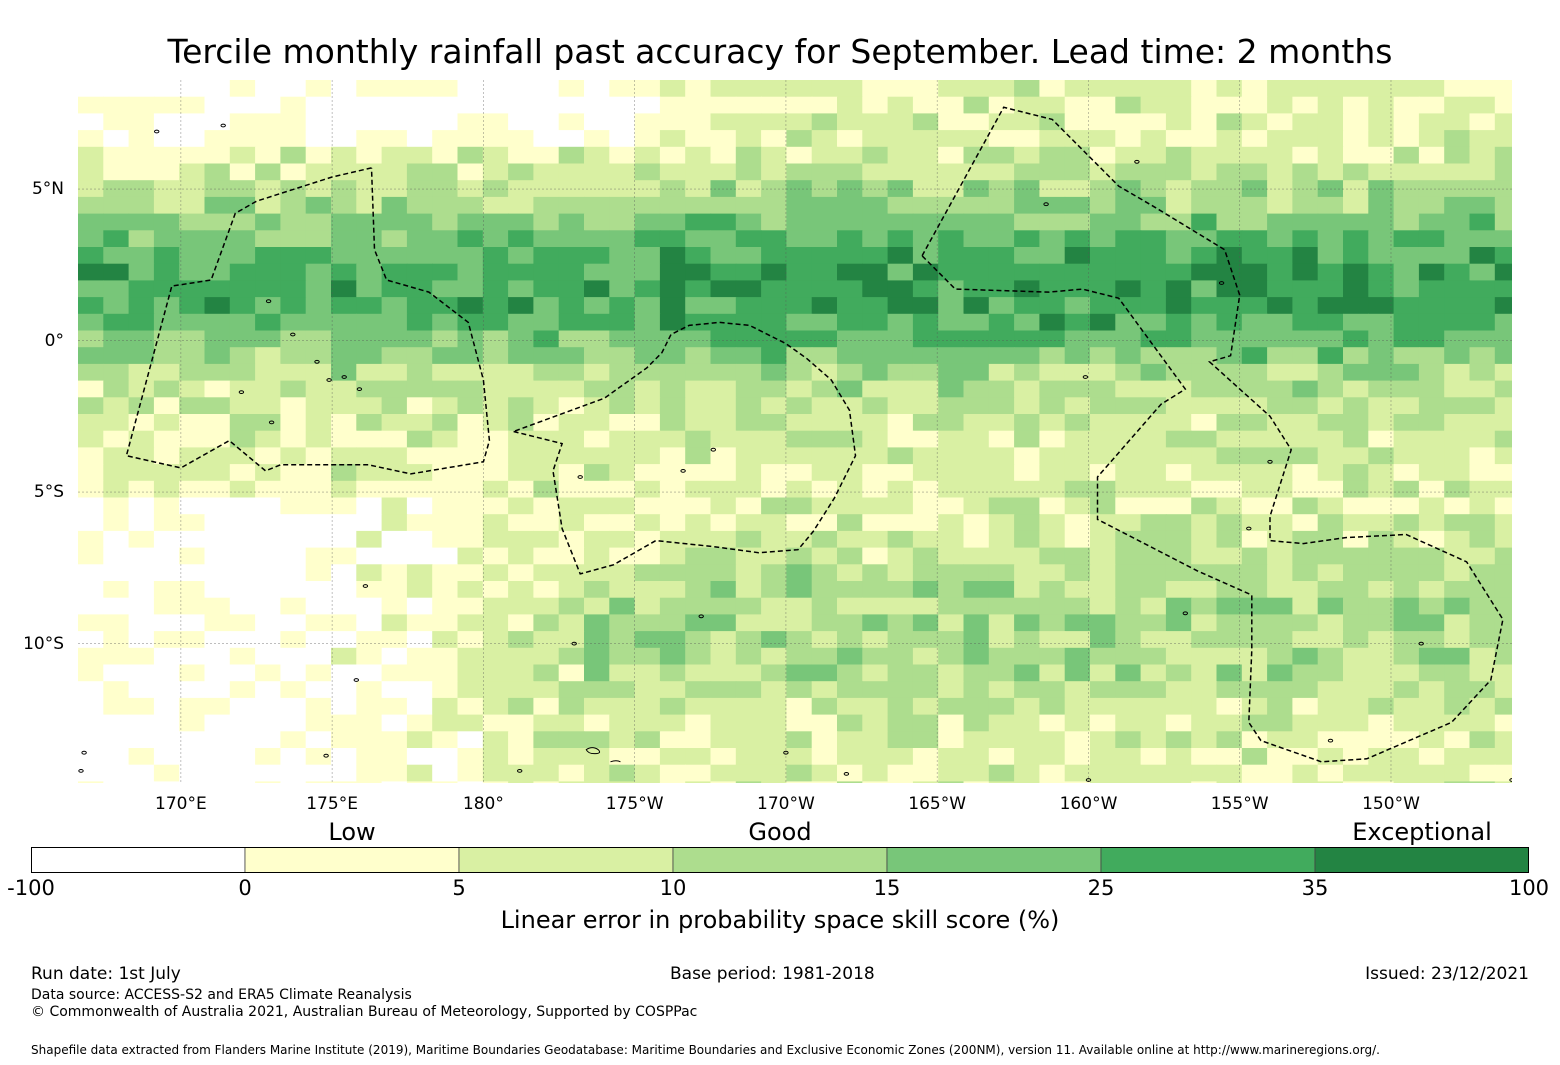 Image resolution: width=1560 pixels, height=1065 pixels. I want to click on colorbar-tick-label: -100, so click(31, 888).